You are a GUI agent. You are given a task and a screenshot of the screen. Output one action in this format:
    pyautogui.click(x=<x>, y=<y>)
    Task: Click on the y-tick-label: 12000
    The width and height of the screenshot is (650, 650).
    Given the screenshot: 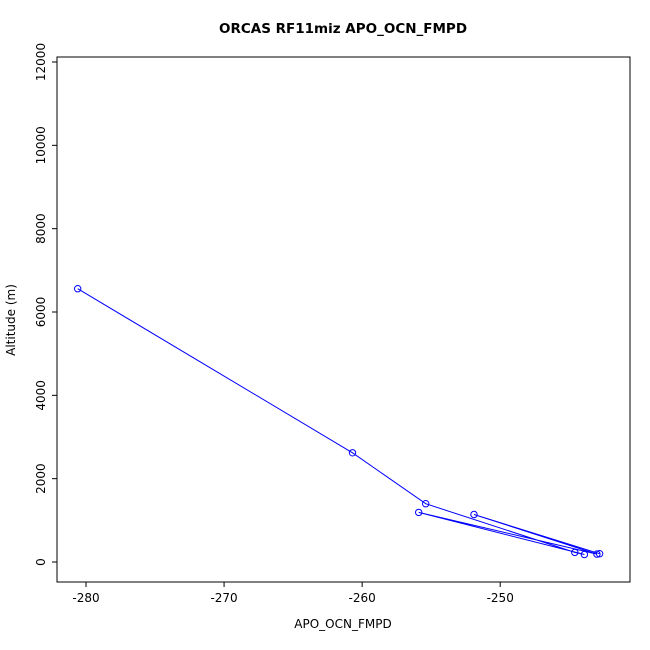 What is the action you would take?
    pyautogui.click(x=41, y=62)
    